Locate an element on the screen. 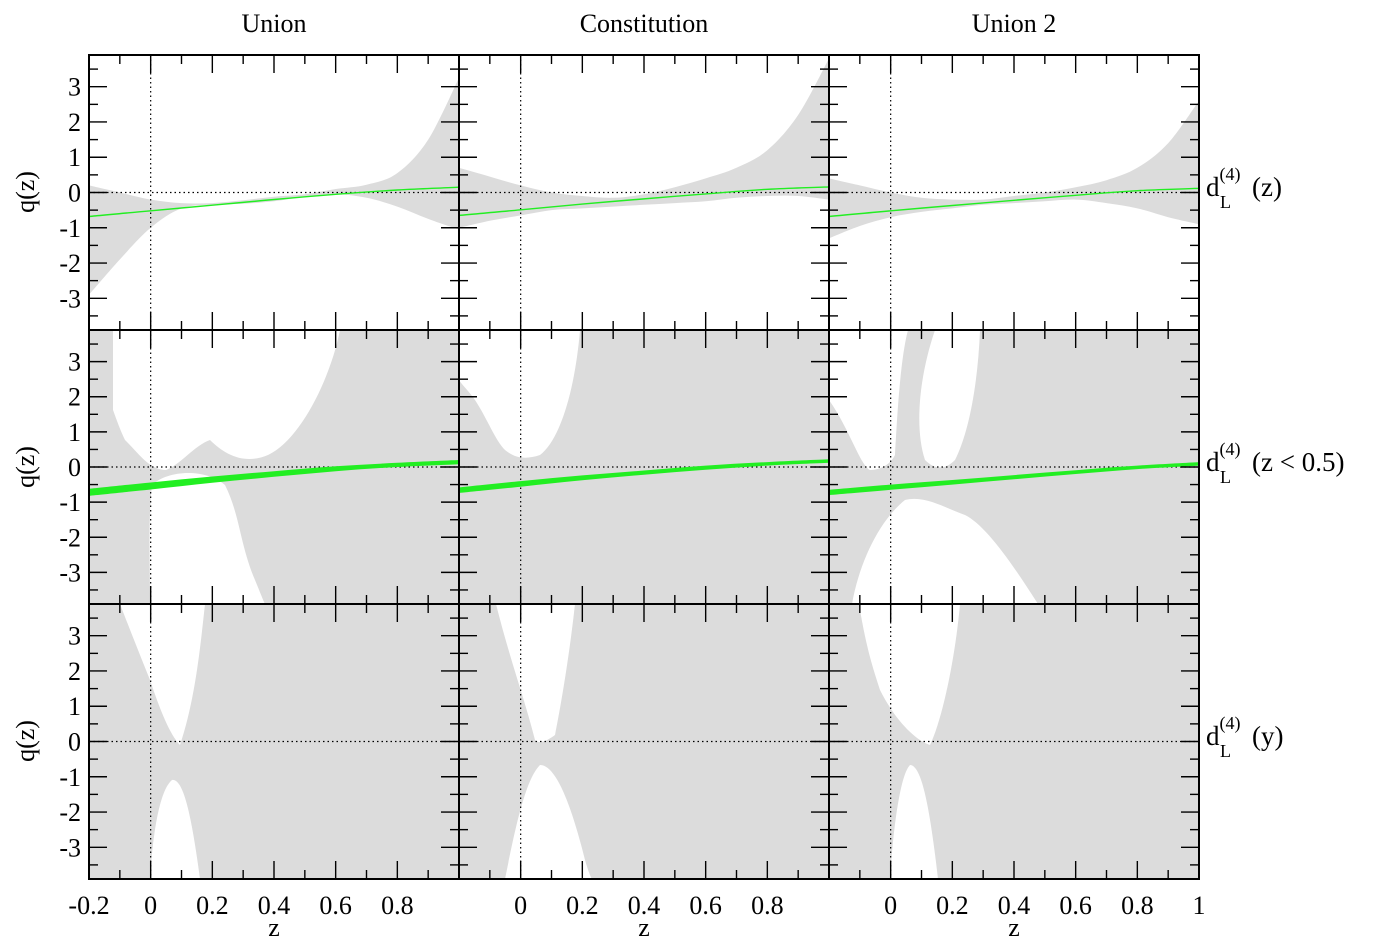 The image size is (1387, 941). column-title-union-2: Union 2 is located at coordinates (1014, 23).